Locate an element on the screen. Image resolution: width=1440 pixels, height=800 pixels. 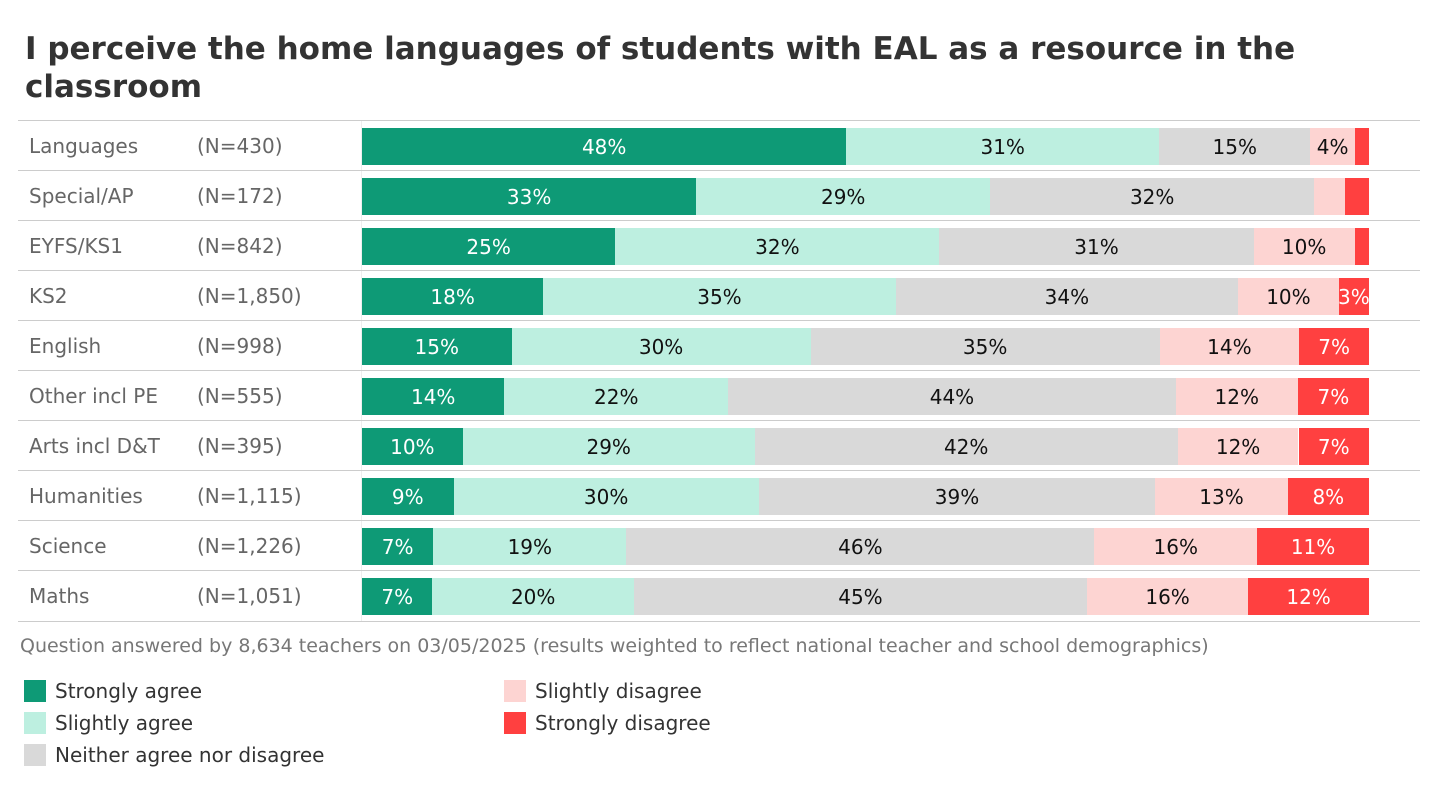
bar-segment-slightly-agree: 20% is located at coordinates (533, 596).